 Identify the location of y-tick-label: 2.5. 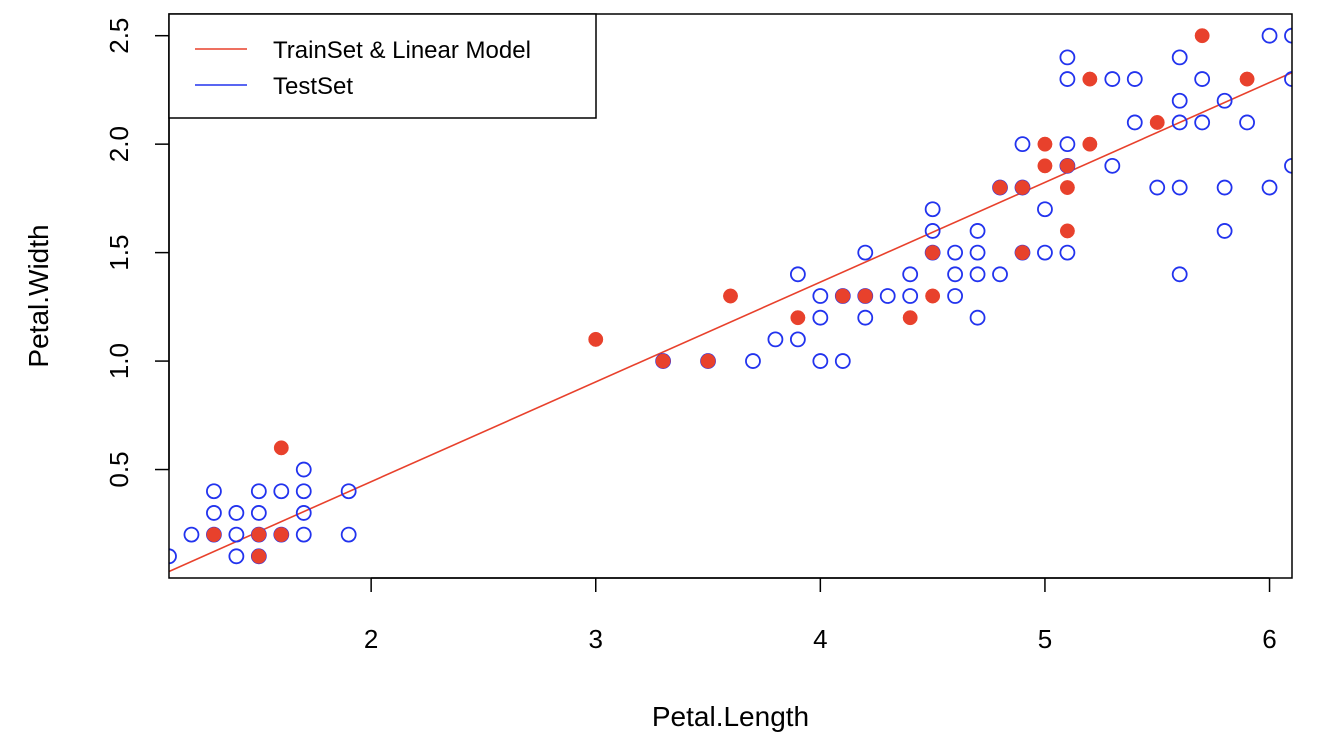
(119, 36).